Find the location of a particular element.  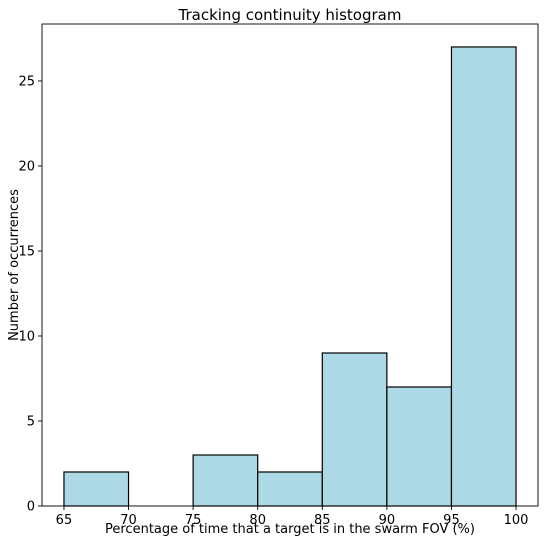

x-tick-label: 95 is located at coordinates (451, 520).